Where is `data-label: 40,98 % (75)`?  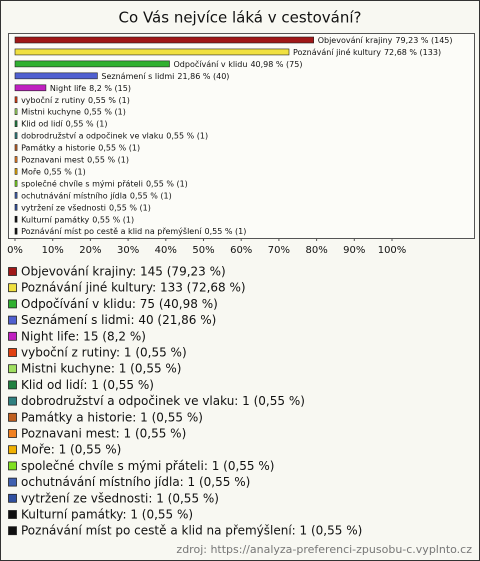
data-label: 40,98 % (75) is located at coordinates (276, 63).